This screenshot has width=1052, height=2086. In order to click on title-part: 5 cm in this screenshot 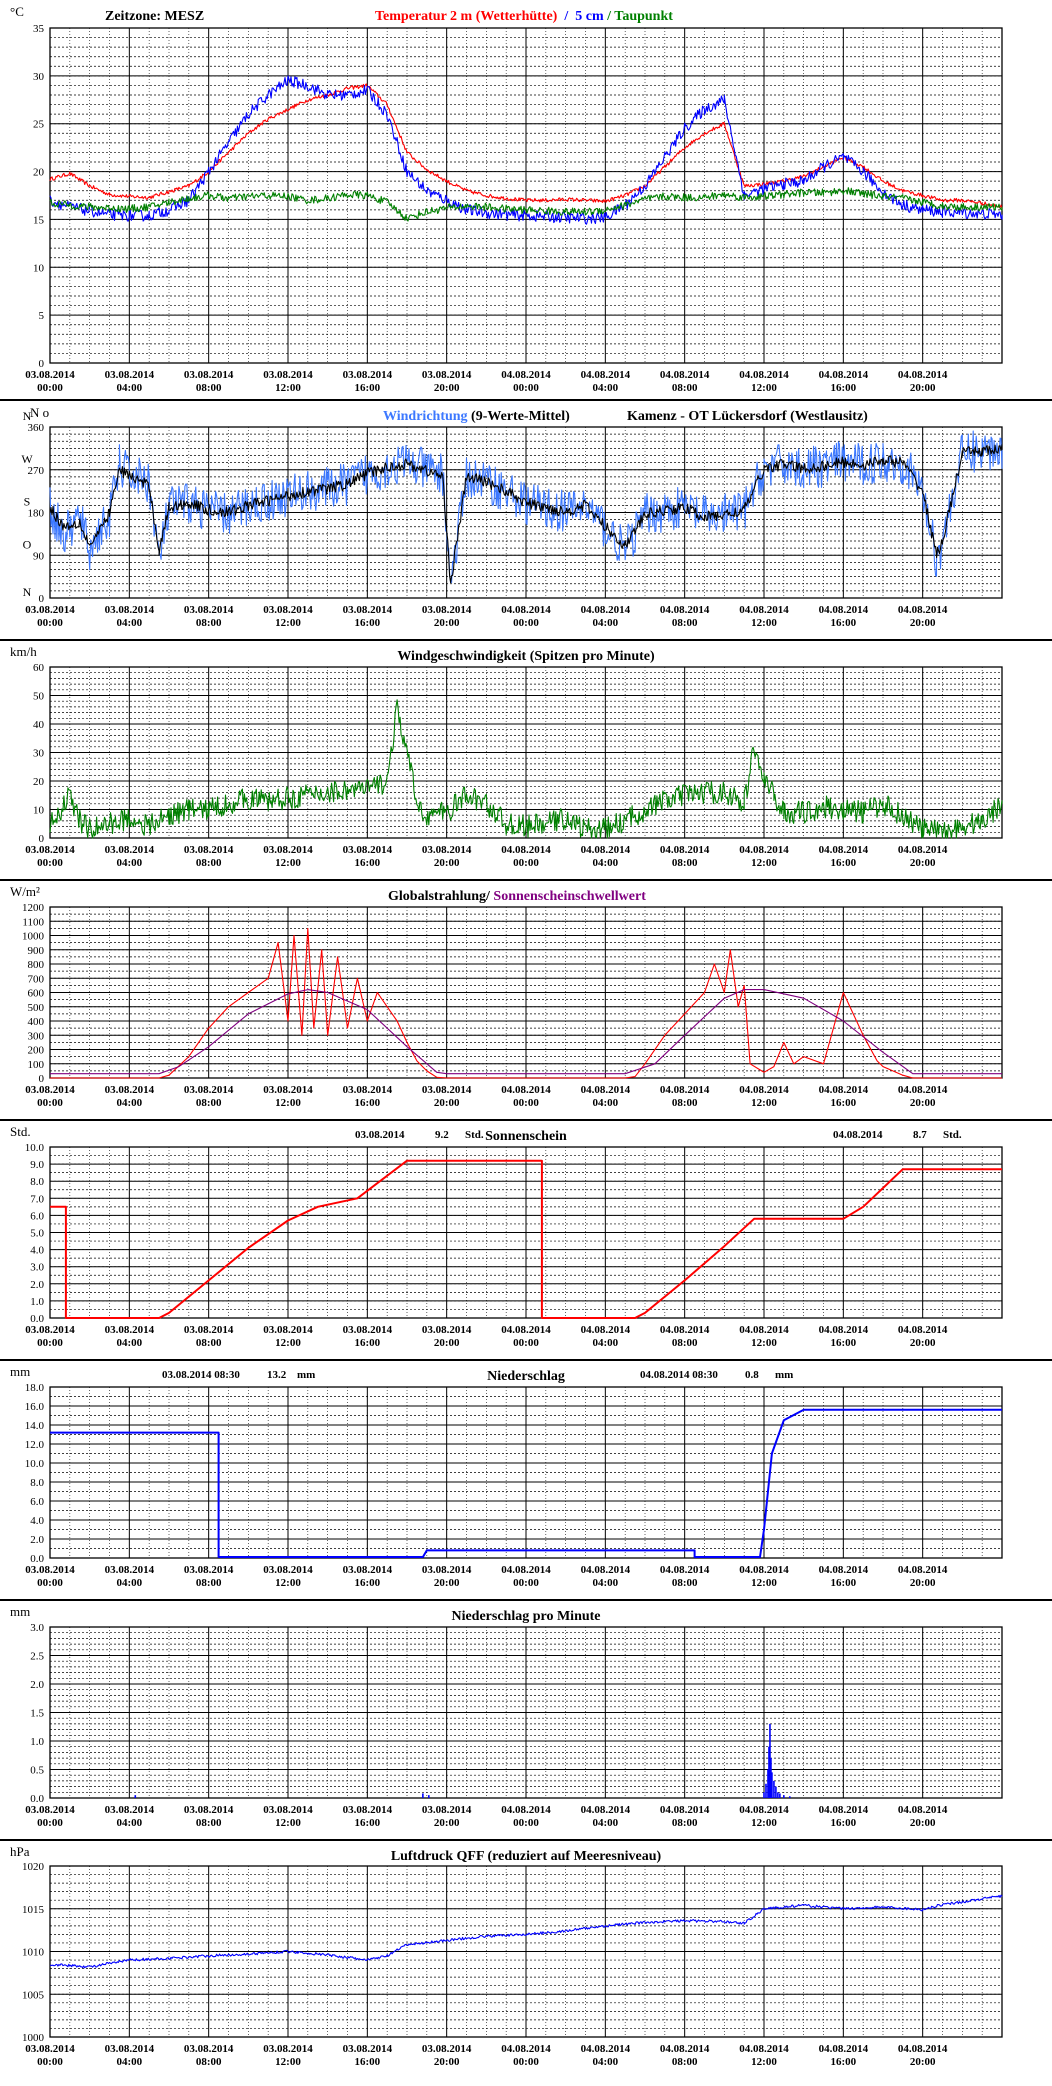, I will do `click(589, 16)`.